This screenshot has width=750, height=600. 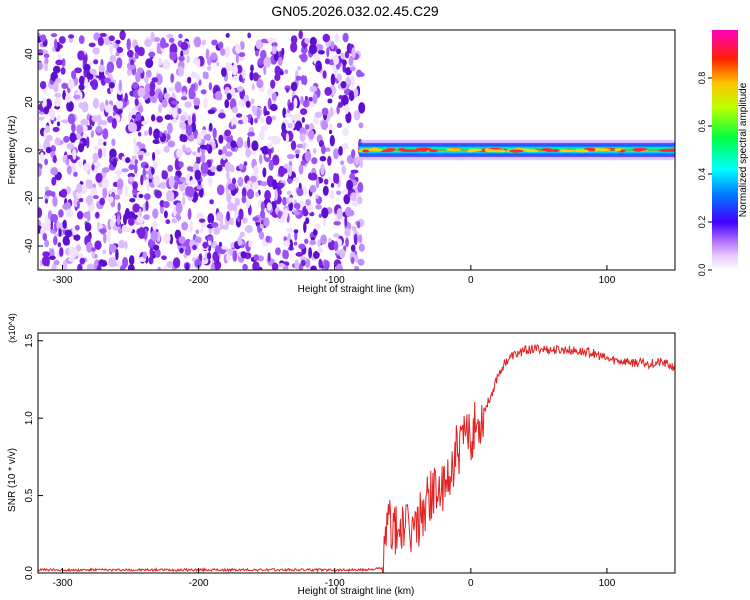 I want to click on colorbar-tick-label: 0.6, so click(x=702, y=126).